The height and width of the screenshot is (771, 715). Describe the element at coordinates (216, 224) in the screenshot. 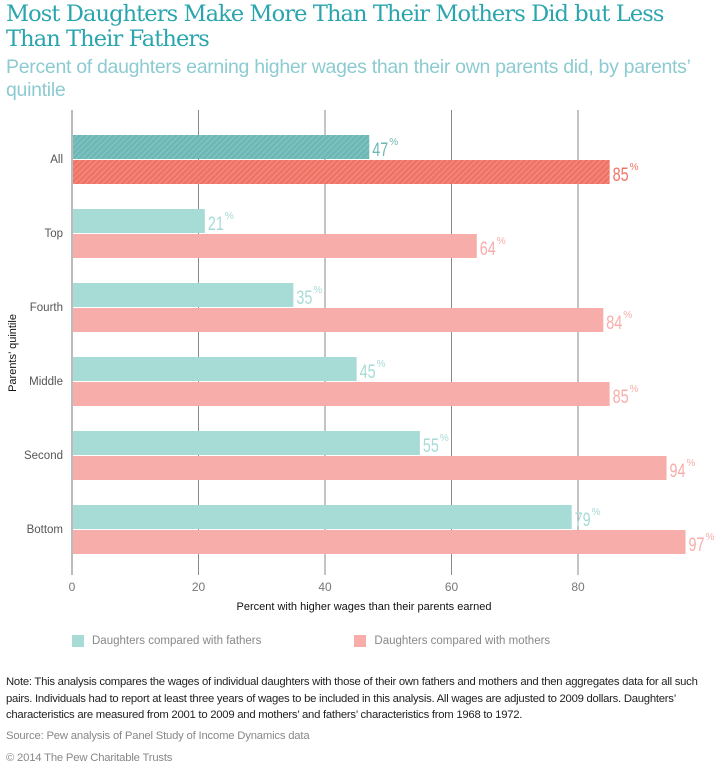

I see `value-label: 21` at that location.